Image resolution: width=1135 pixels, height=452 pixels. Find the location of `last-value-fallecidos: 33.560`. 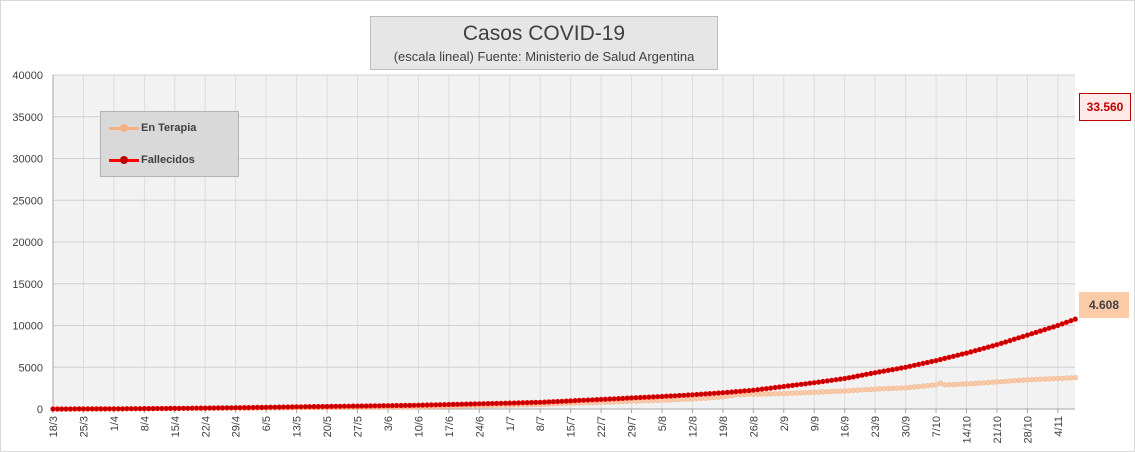

last-value-fallecidos: 33.560 is located at coordinates (1105, 107).